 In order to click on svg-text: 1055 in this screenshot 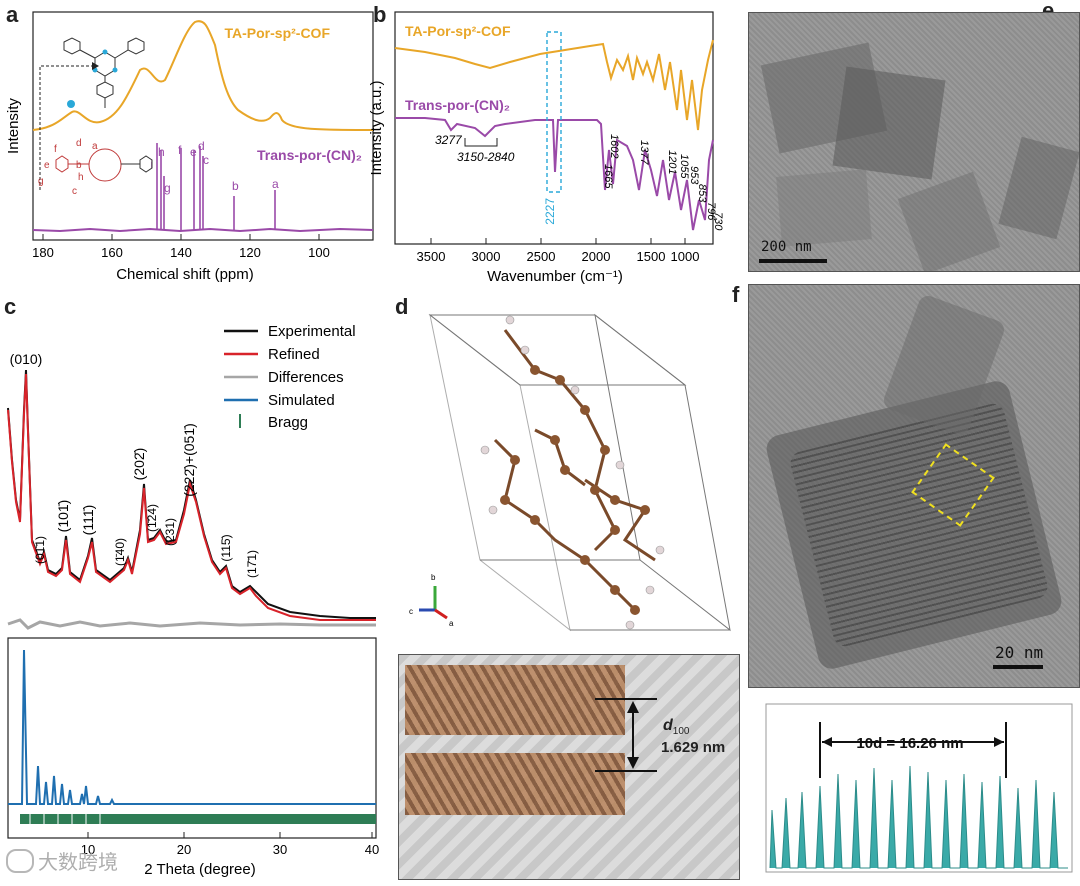, I will do `click(684, 166)`.